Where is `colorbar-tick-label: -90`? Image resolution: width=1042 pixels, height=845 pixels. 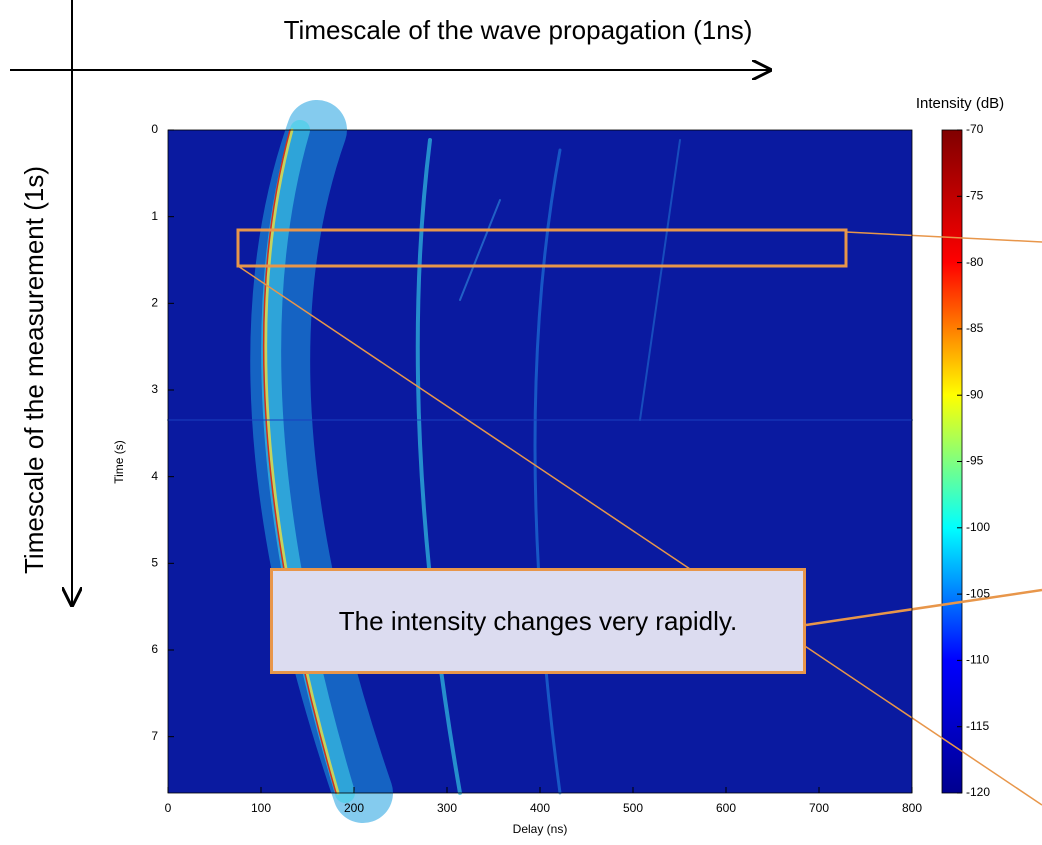 colorbar-tick-label: -90 is located at coordinates (975, 394).